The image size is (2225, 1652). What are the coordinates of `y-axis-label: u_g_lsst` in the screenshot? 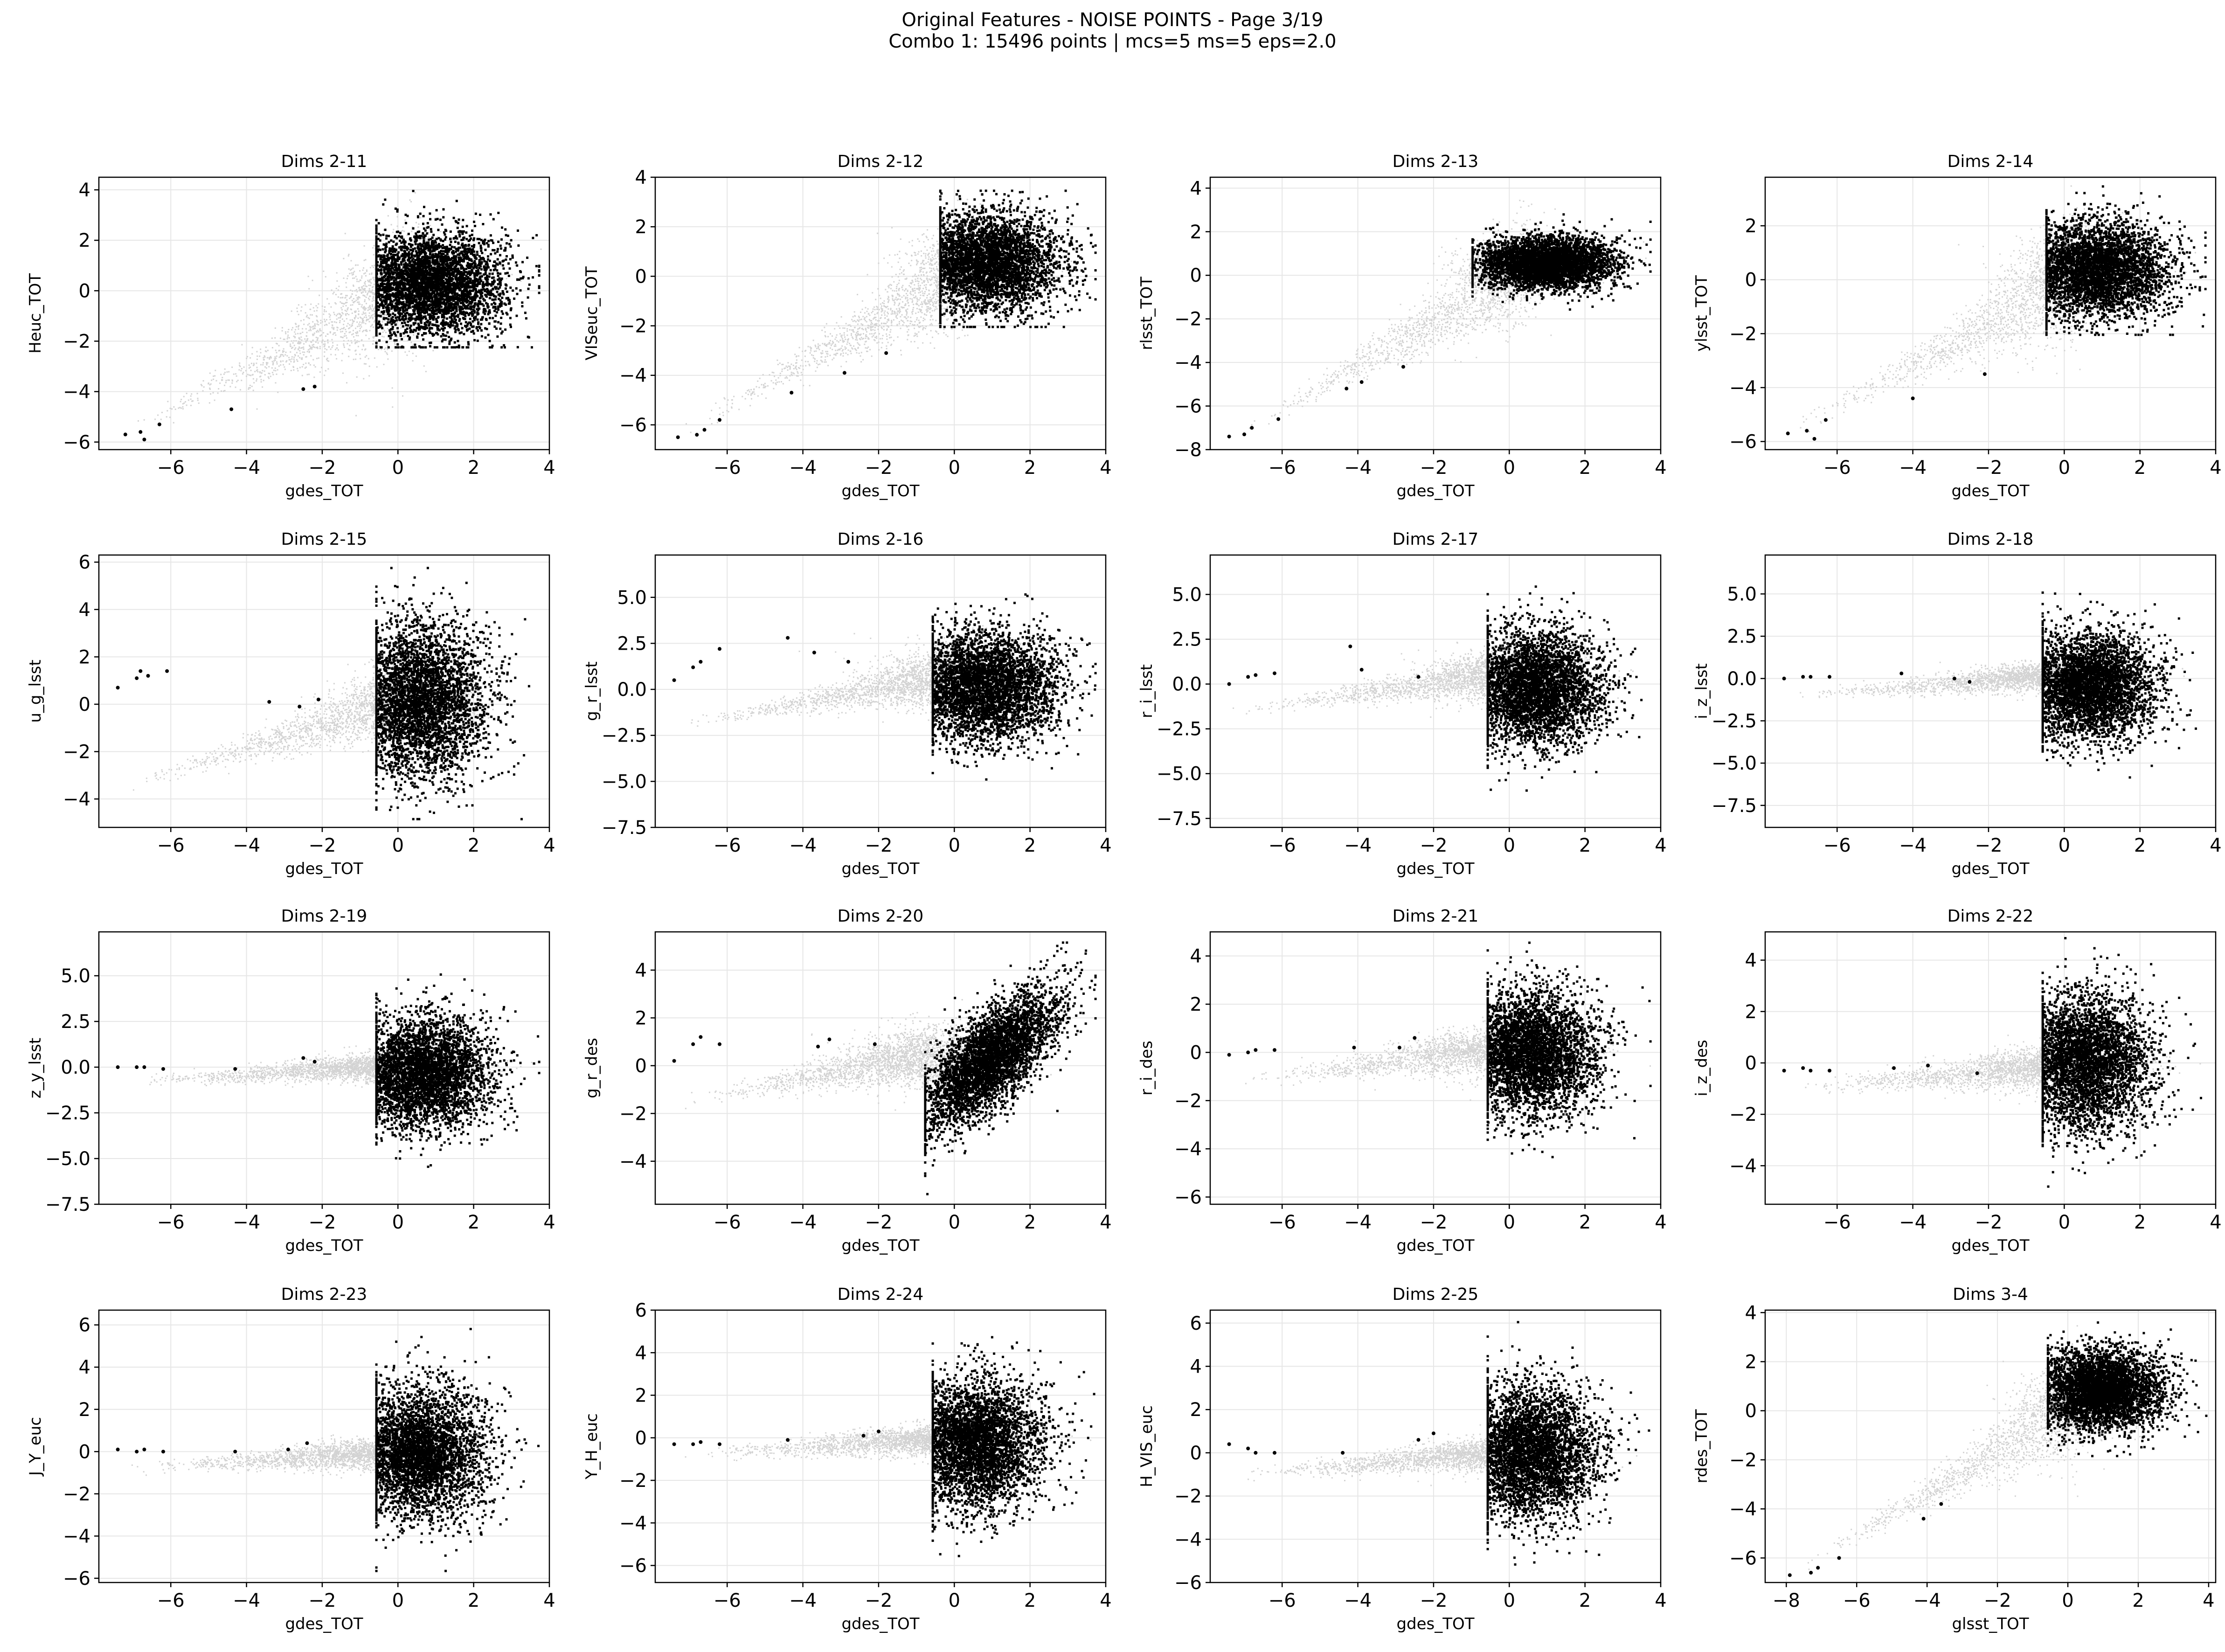 It's located at (36, 691).